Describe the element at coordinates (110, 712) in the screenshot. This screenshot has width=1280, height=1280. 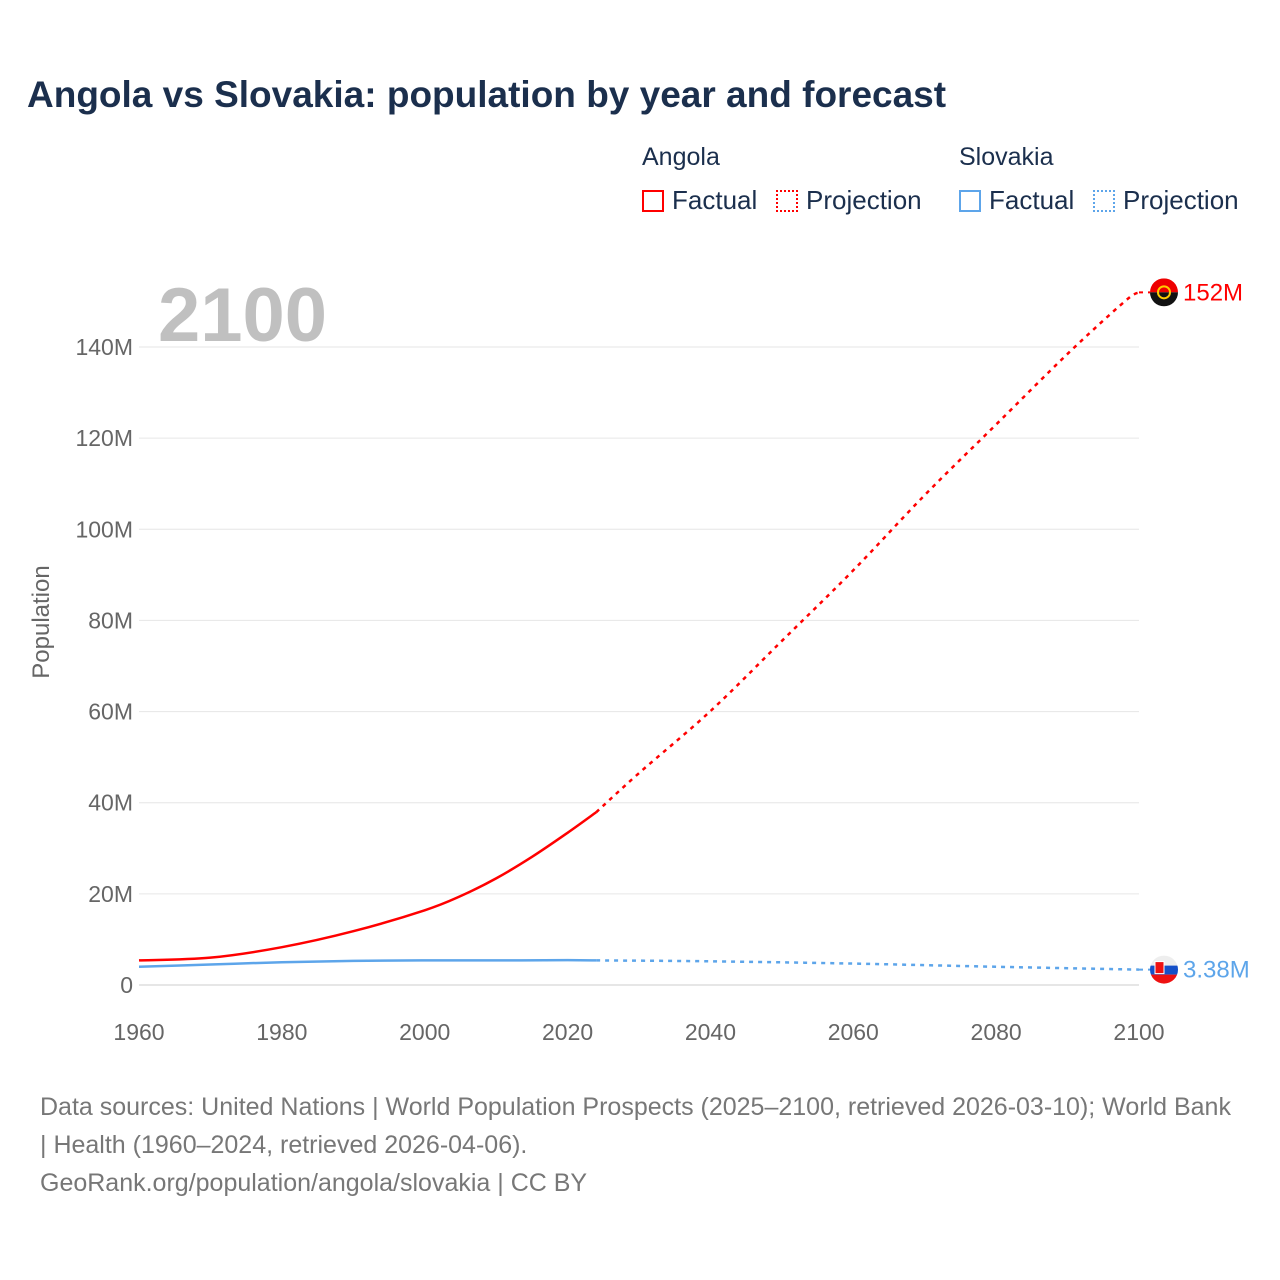
I see `y-tick-label: 60M` at that location.